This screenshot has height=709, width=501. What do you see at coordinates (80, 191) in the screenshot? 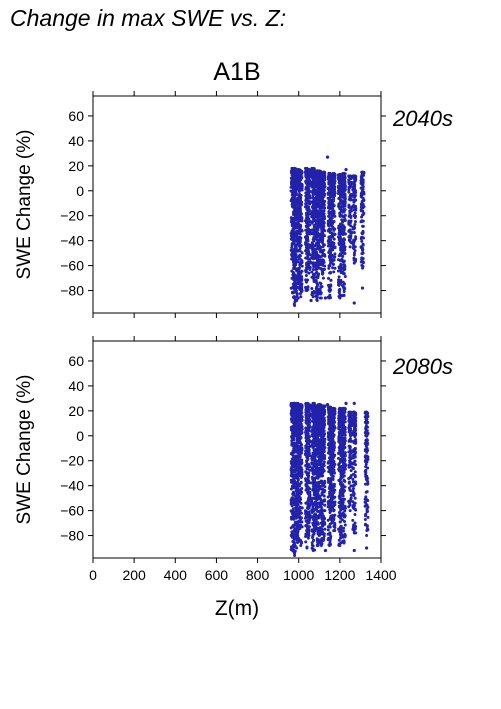
I see `y-tick-label: 0` at bounding box center [80, 191].